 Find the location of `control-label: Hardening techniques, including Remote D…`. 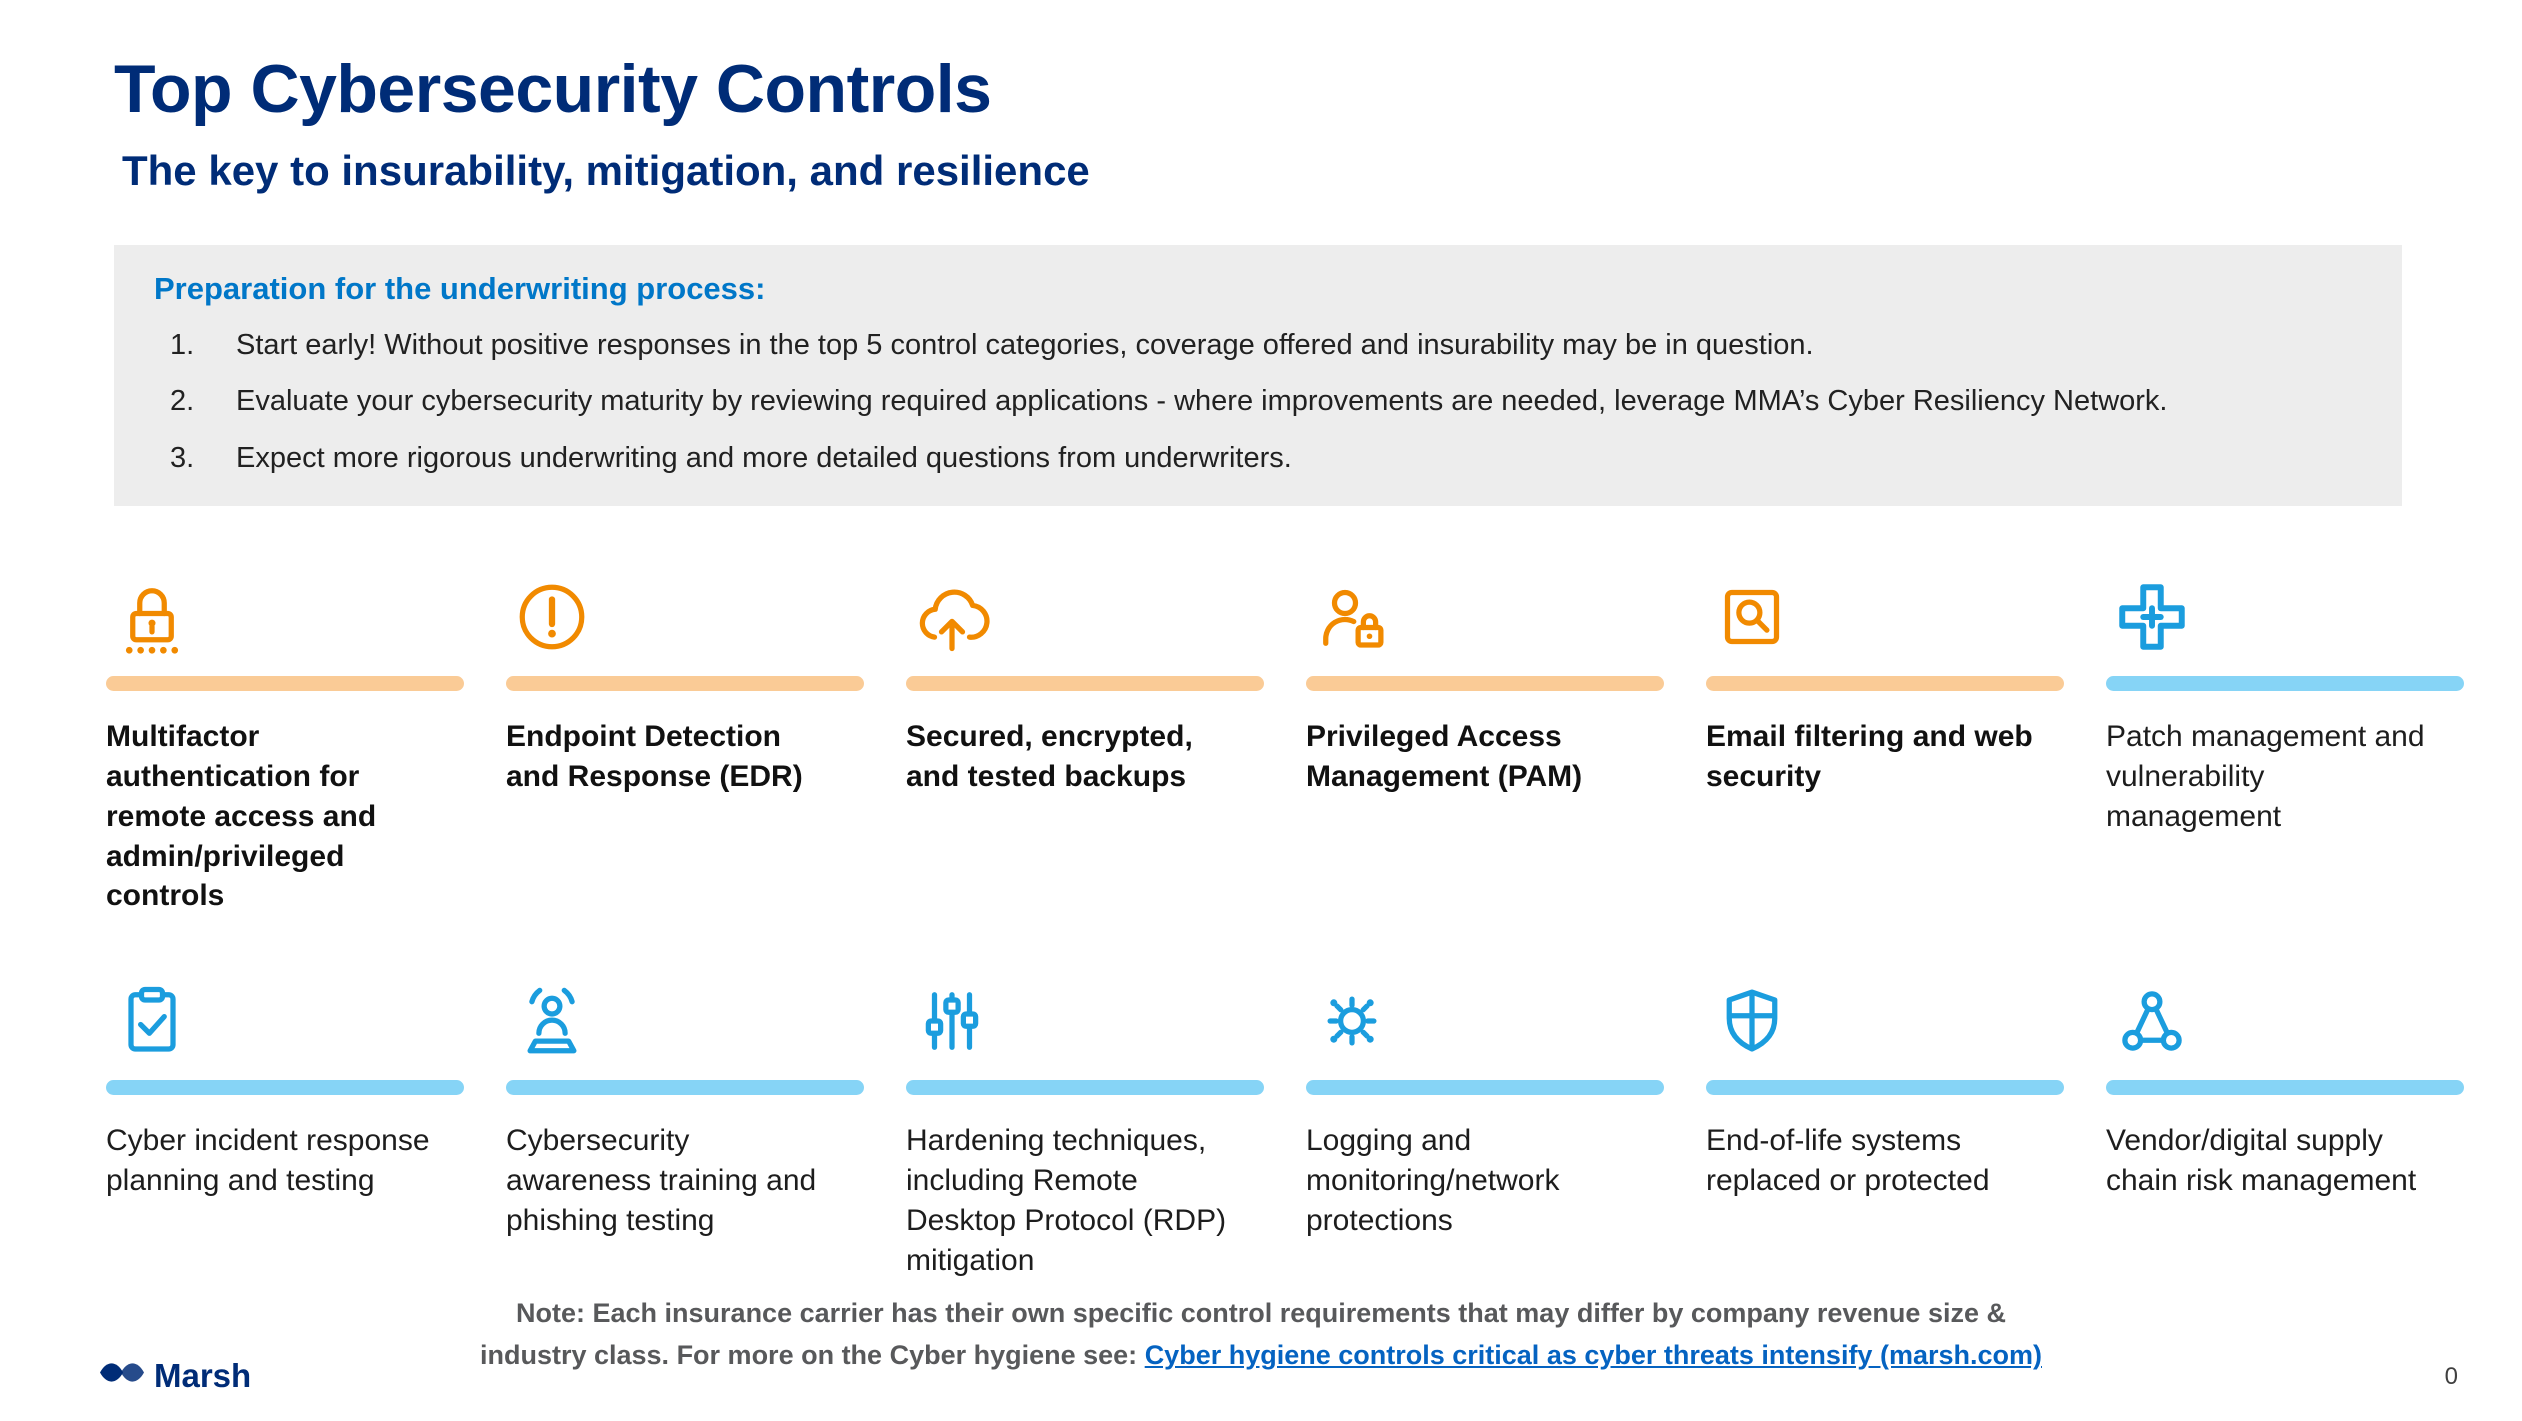

control-label: Hardening techniques, including Remote D… is located at coordinates (1066, 1200).